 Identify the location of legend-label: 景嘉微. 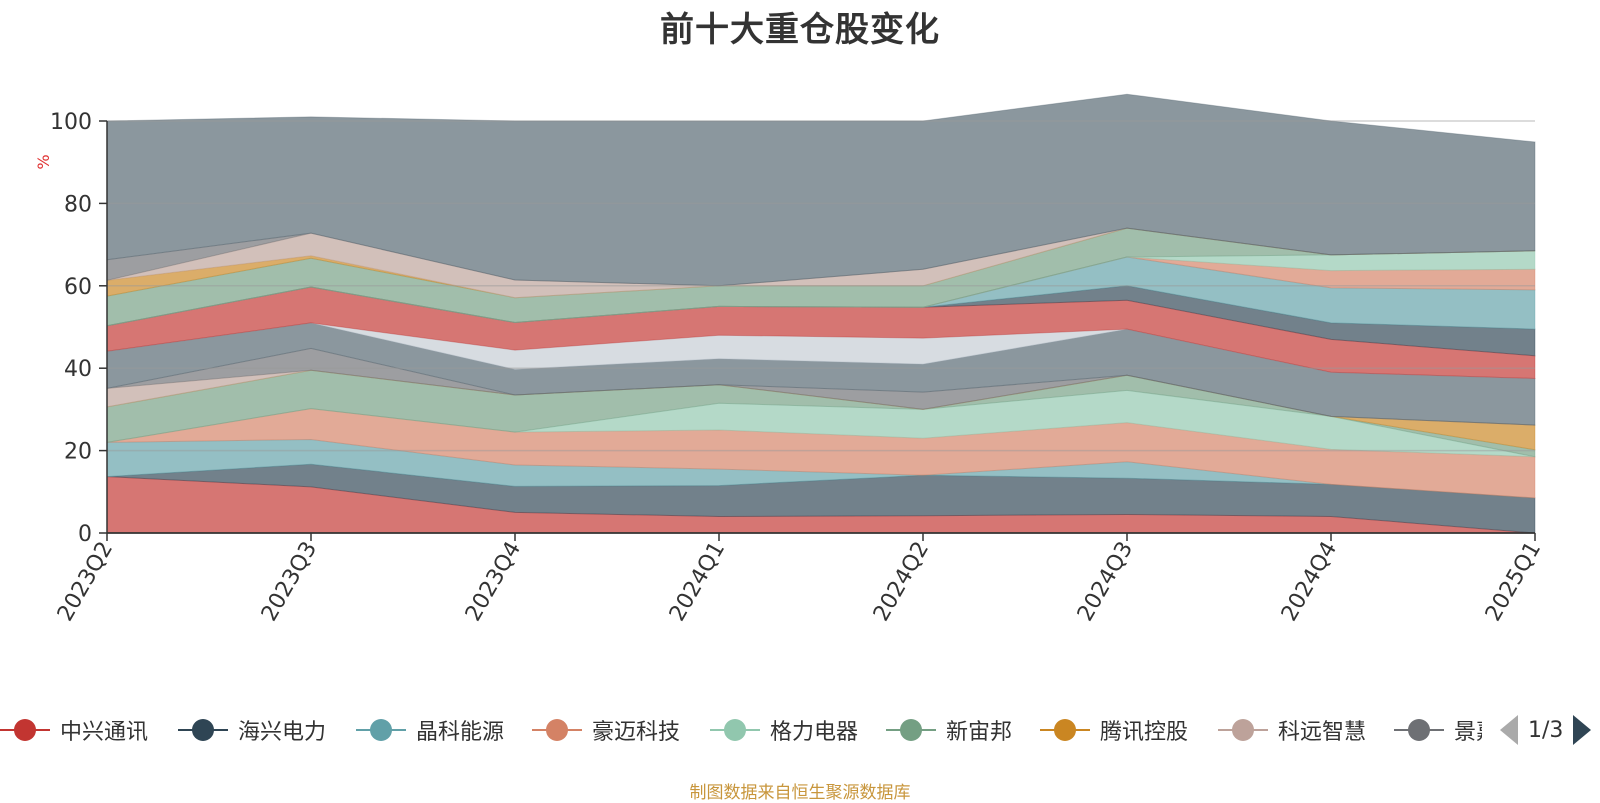
(1468, 732).